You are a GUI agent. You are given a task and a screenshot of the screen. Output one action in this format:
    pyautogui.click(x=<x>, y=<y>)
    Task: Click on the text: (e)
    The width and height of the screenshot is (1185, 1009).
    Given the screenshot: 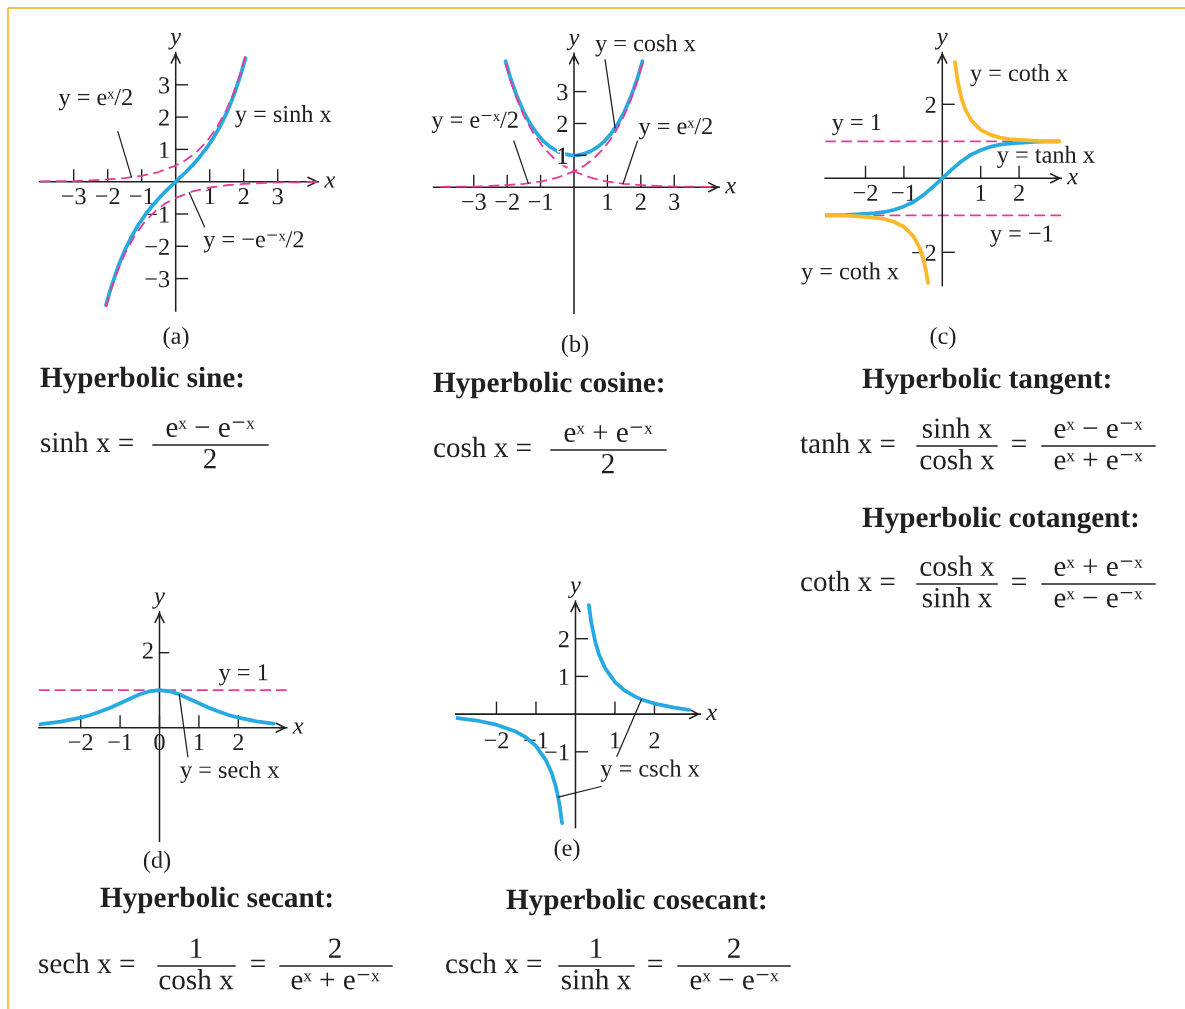 What is the action you would take?
    pyautogui.click(x=567, y=850)
    